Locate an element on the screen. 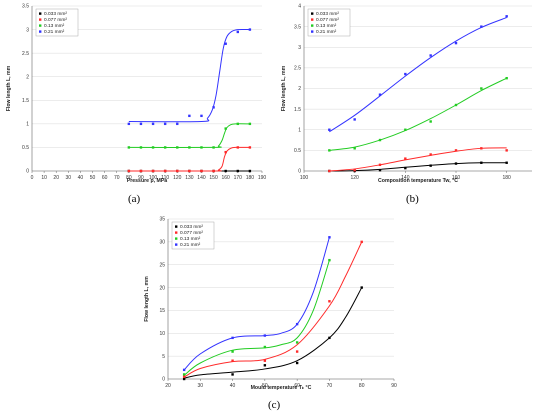 This screenshot has height=414, width=550. caption-a: (a) is located at coordinates (134, 199).